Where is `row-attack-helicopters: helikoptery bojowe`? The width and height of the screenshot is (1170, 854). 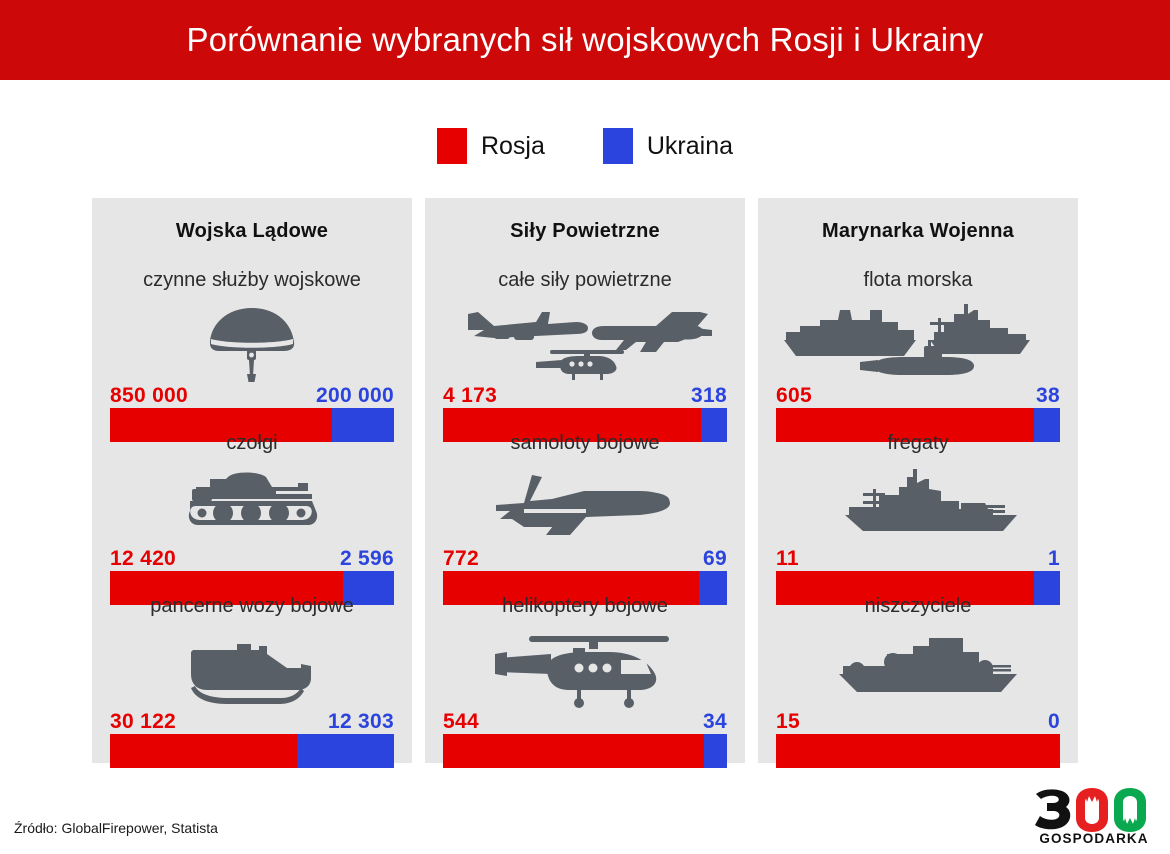 row-attack-helicopters: helikoptery bojowe is located at coordinates (585, 680).